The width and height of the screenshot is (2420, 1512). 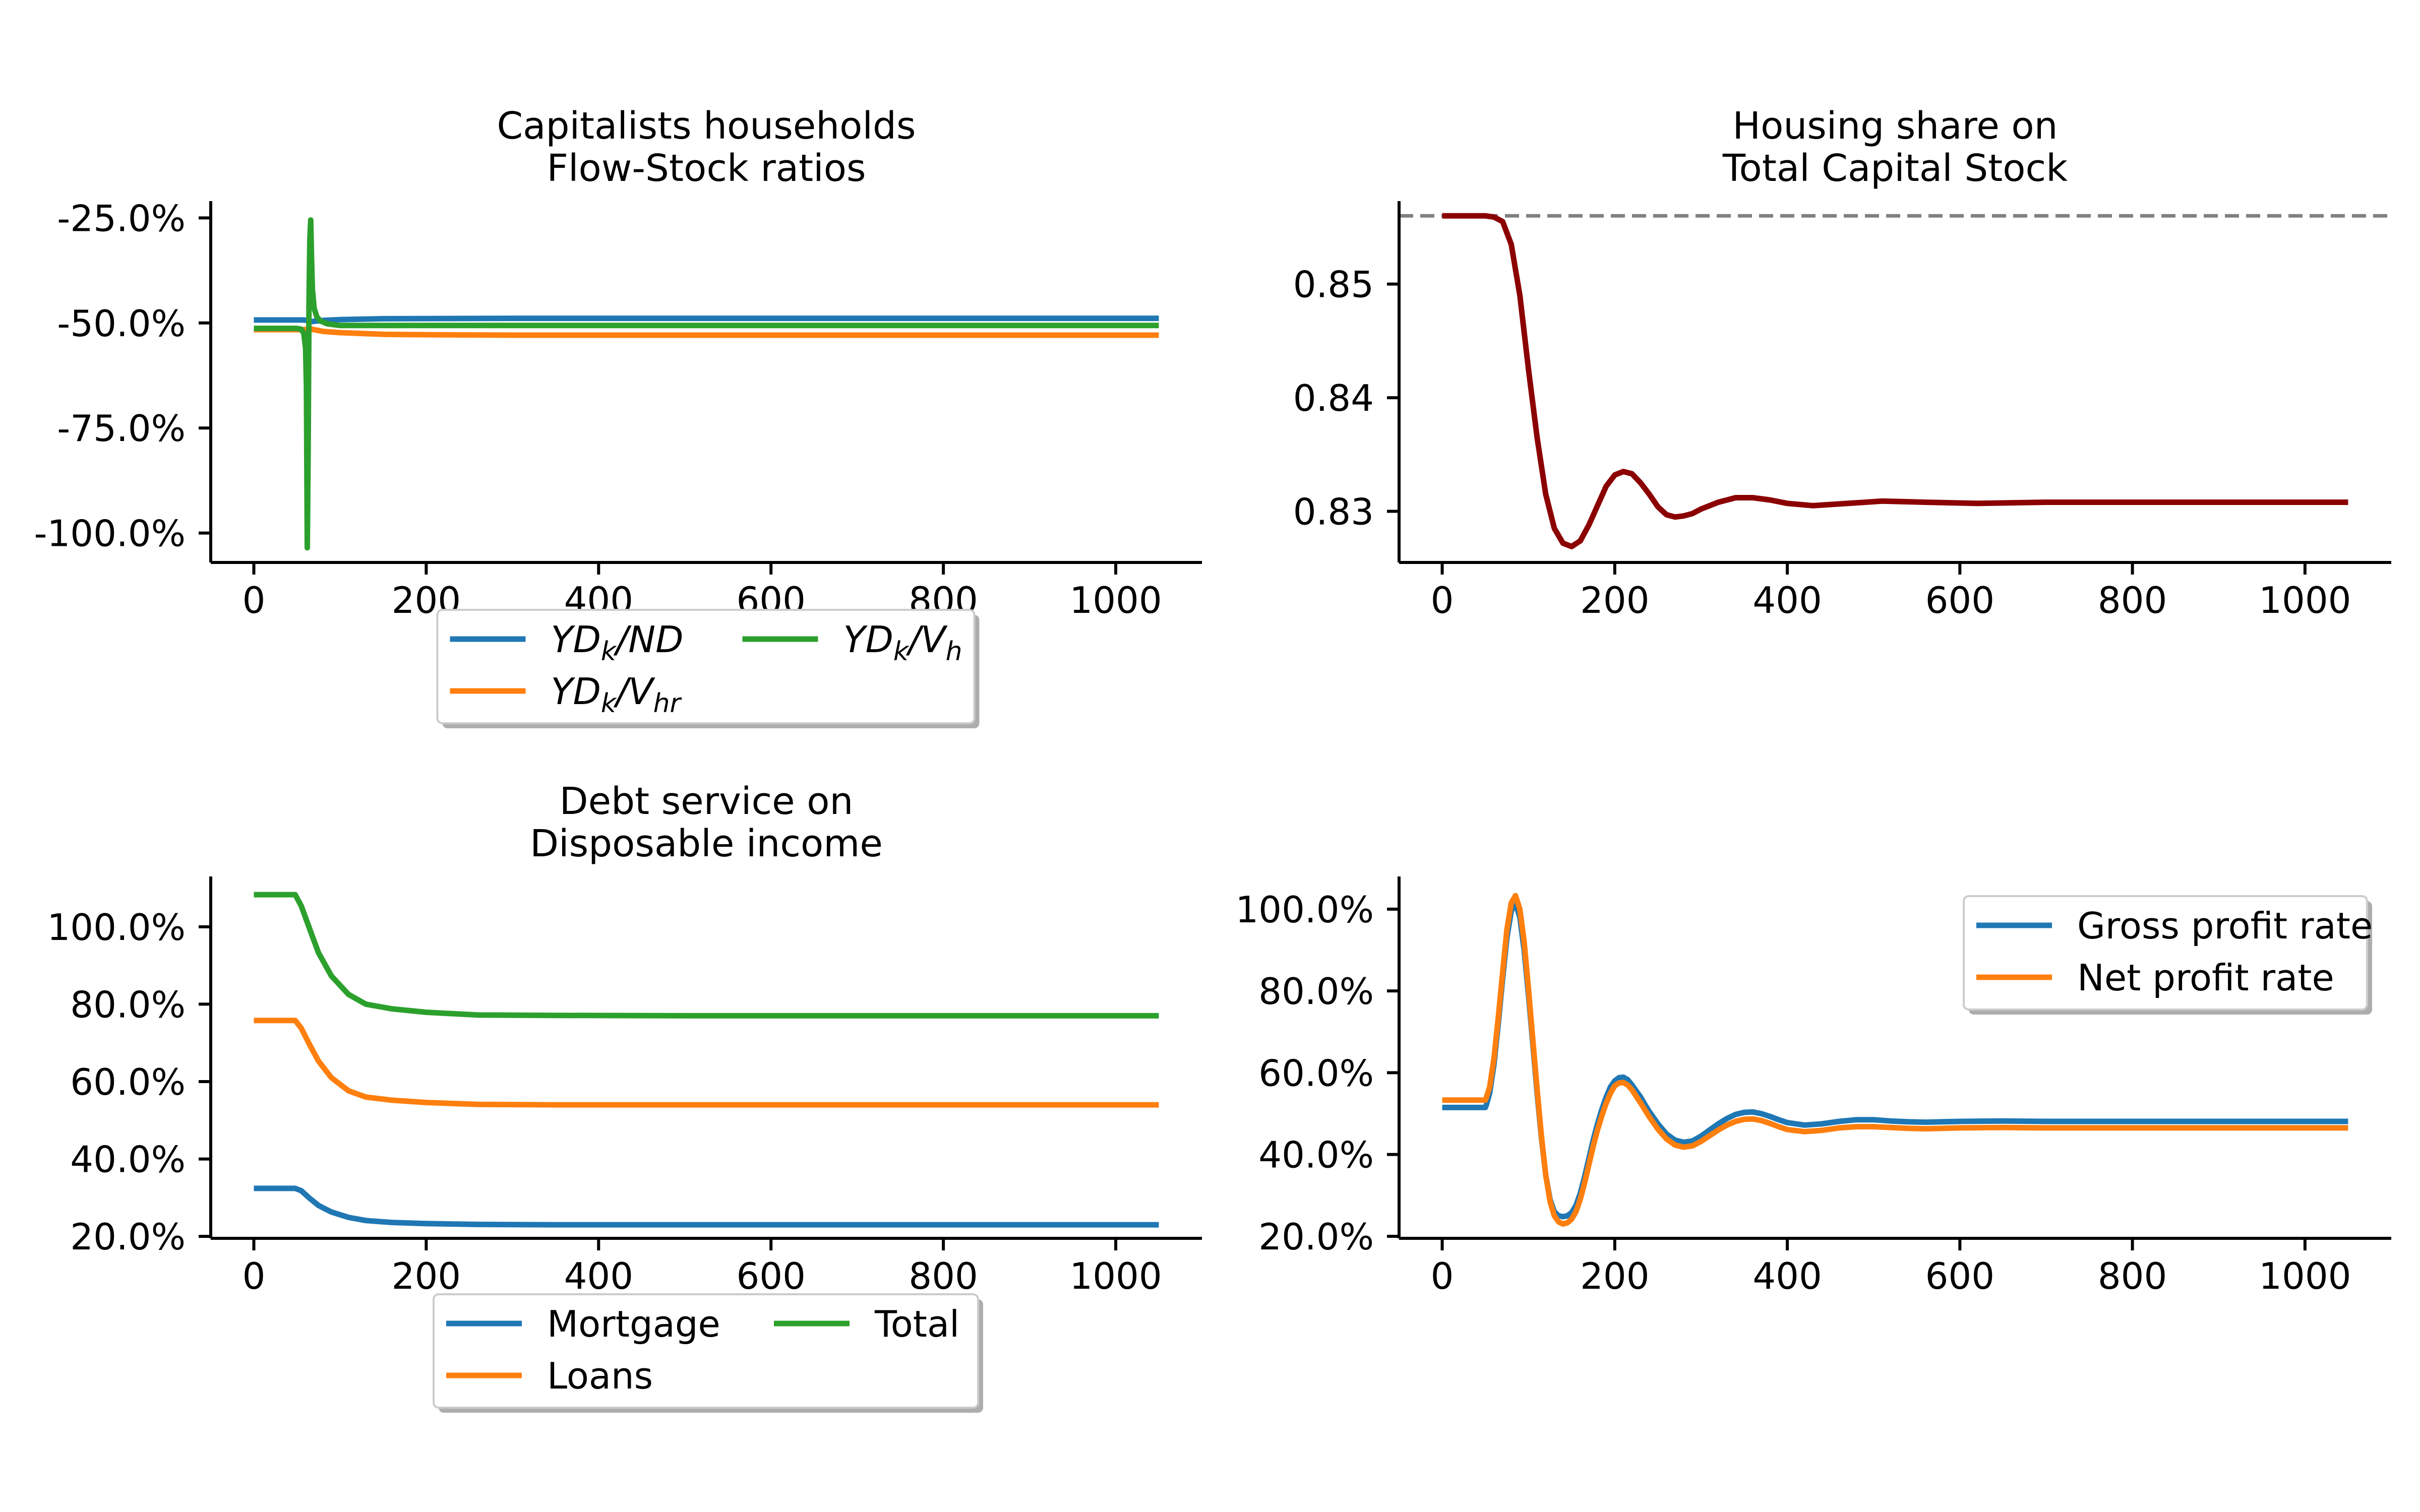 I want to click on series-line-yd-k-v-h, so click(x=706, y=384).